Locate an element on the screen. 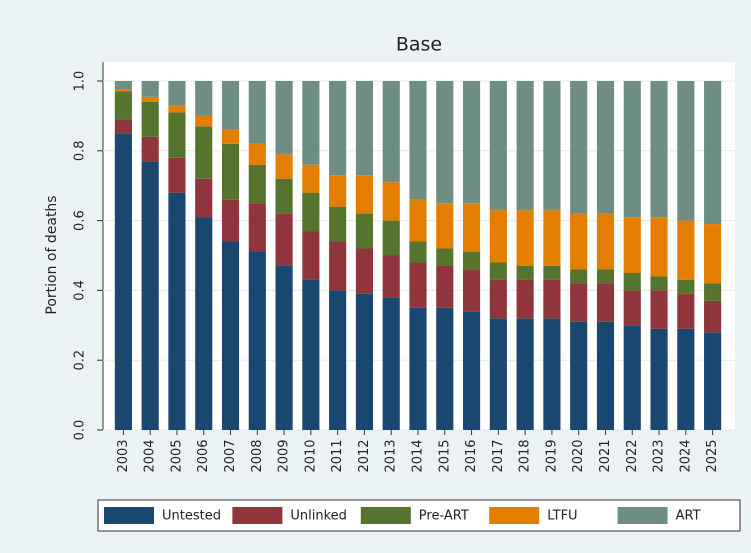 Image resolution: width=751 pixels, height=553 pixels. x-tick-label: 2006 is located at coordinates (203, 455).